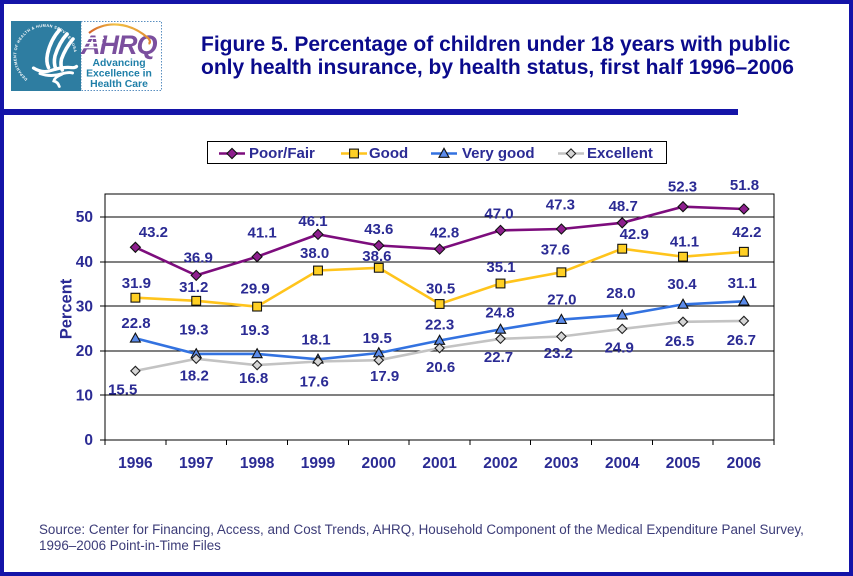 Image resolution: width=853 pixels, height=576 pixels. Describe the element at coordinates (118, 63) in the screenshot. I see `svg-text: Advancing` at that location.